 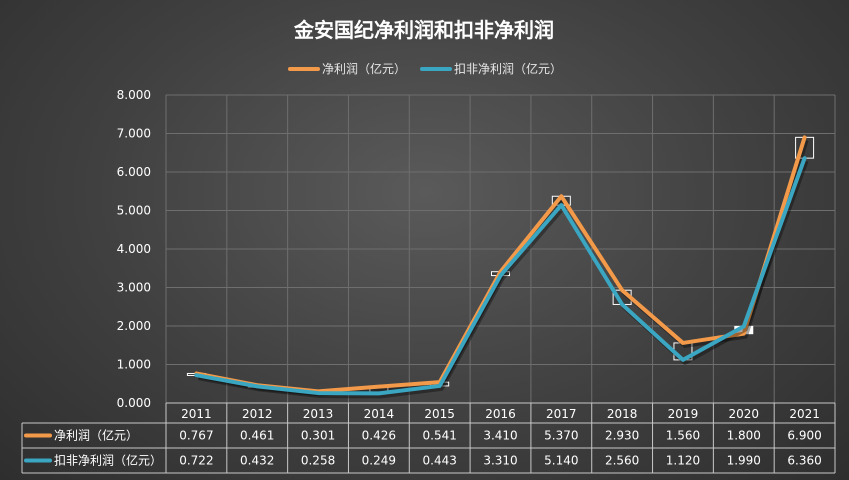 What do you see at coordinates (500, 461) in the screenshot?
I see `data-label: 3.310` at bounding box center [500, 461].